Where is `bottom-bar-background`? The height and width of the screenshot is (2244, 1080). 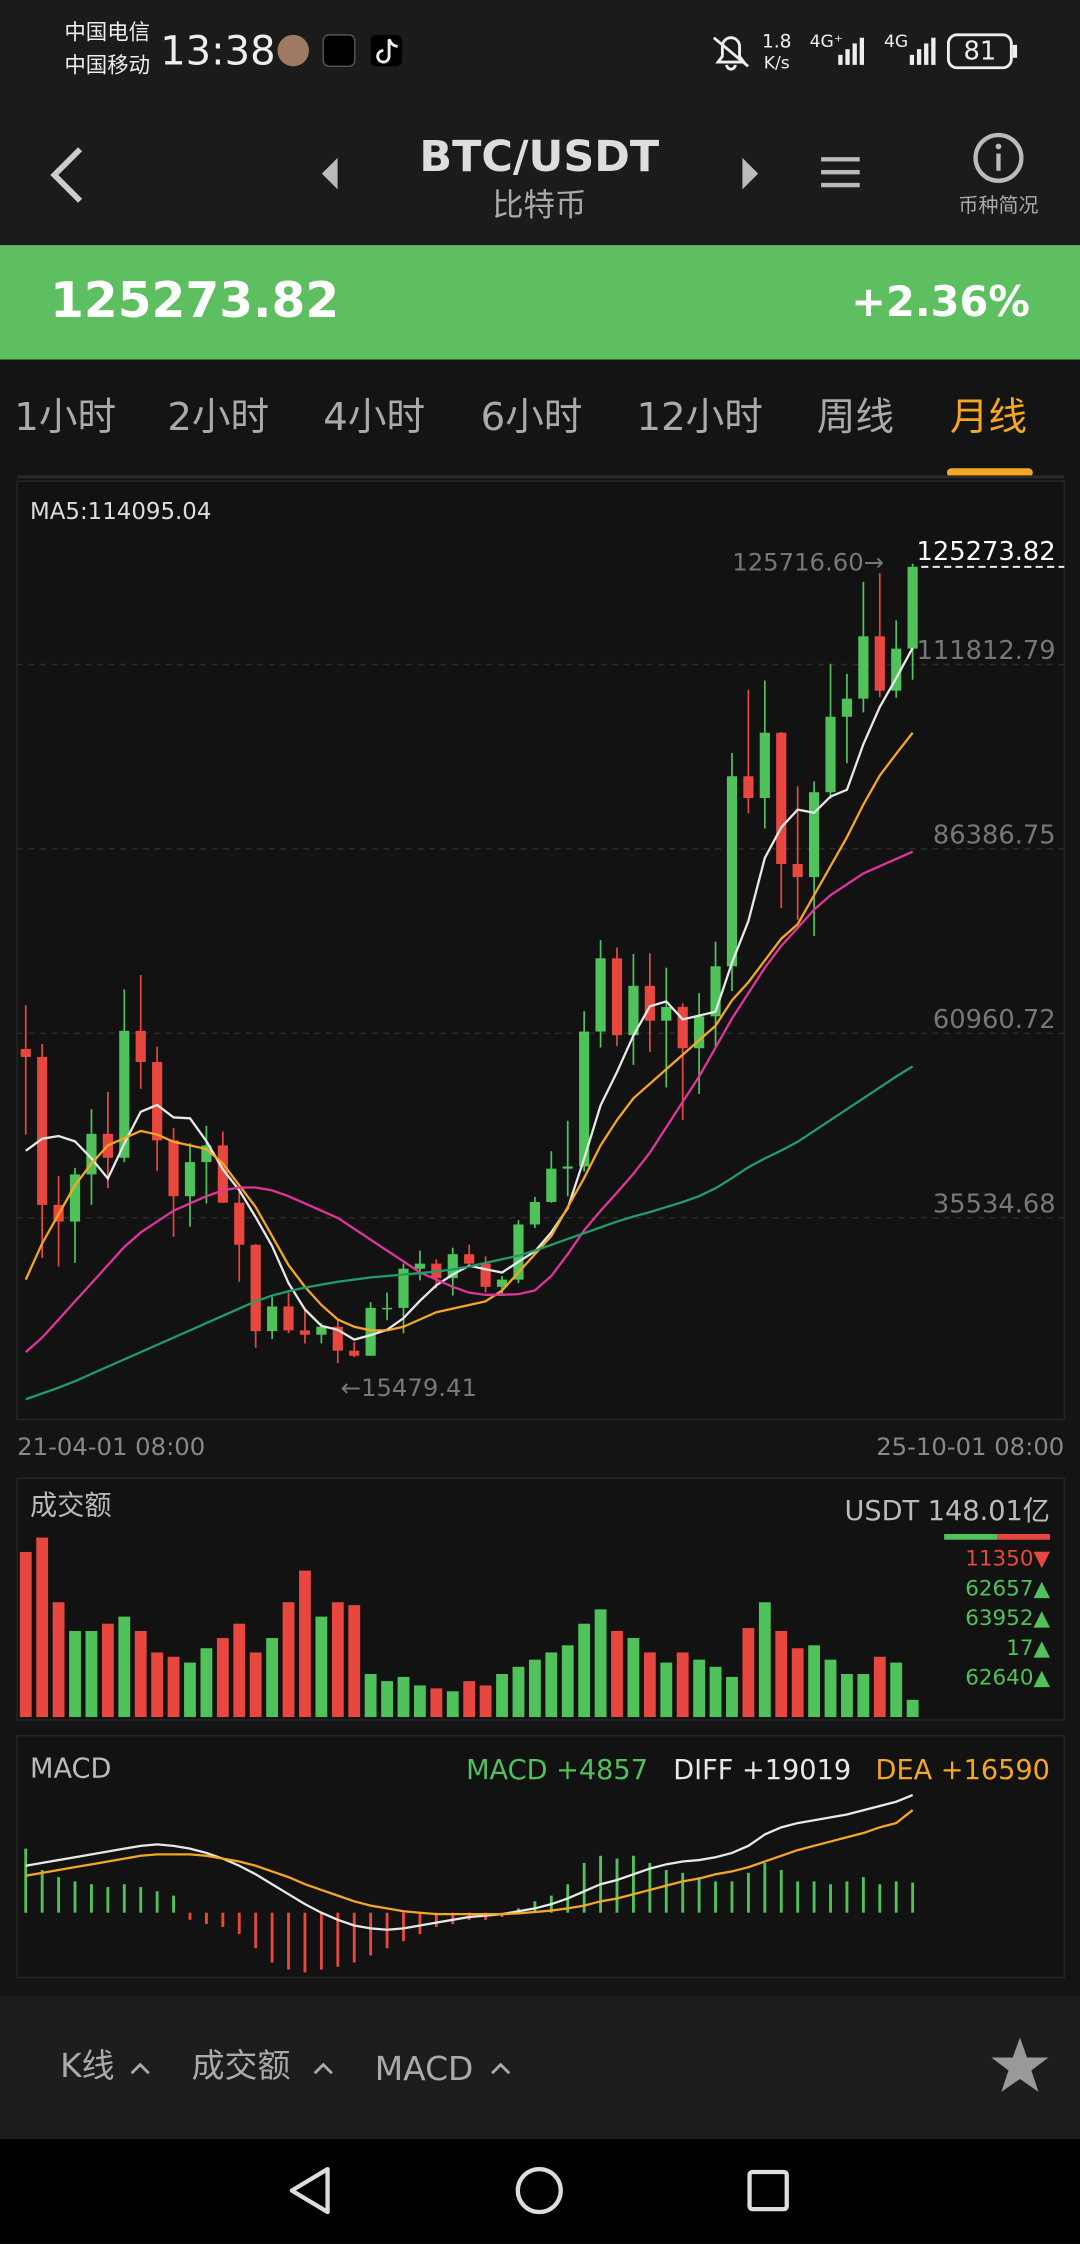
bottom-bar-background is located at coordinates (540, 2068).